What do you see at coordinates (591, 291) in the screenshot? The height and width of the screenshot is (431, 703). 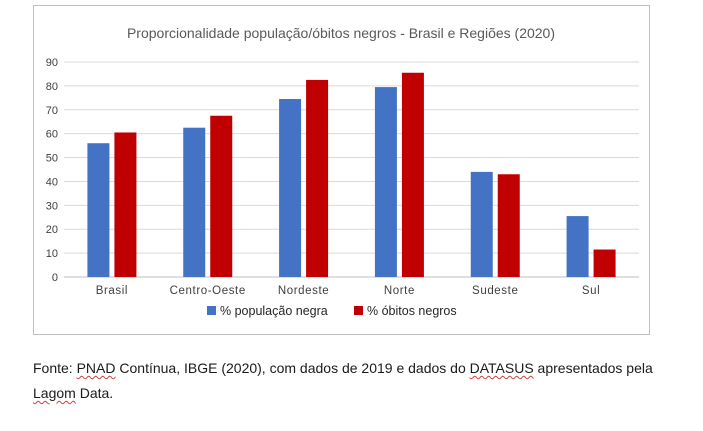 I see `category-label: Sul` at bounding box center [591, 291].